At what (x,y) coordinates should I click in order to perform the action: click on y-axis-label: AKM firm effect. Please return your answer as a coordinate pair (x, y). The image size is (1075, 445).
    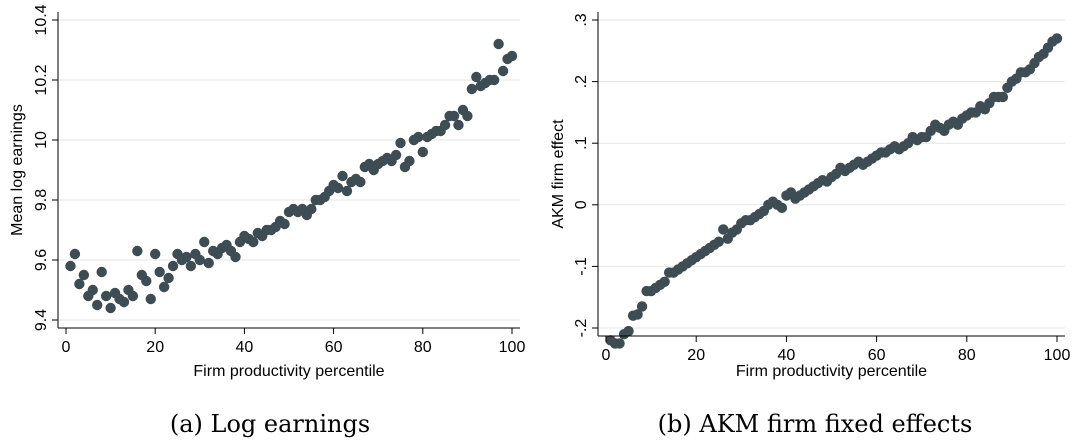
    Looking at the image, I should click on (558, 174).